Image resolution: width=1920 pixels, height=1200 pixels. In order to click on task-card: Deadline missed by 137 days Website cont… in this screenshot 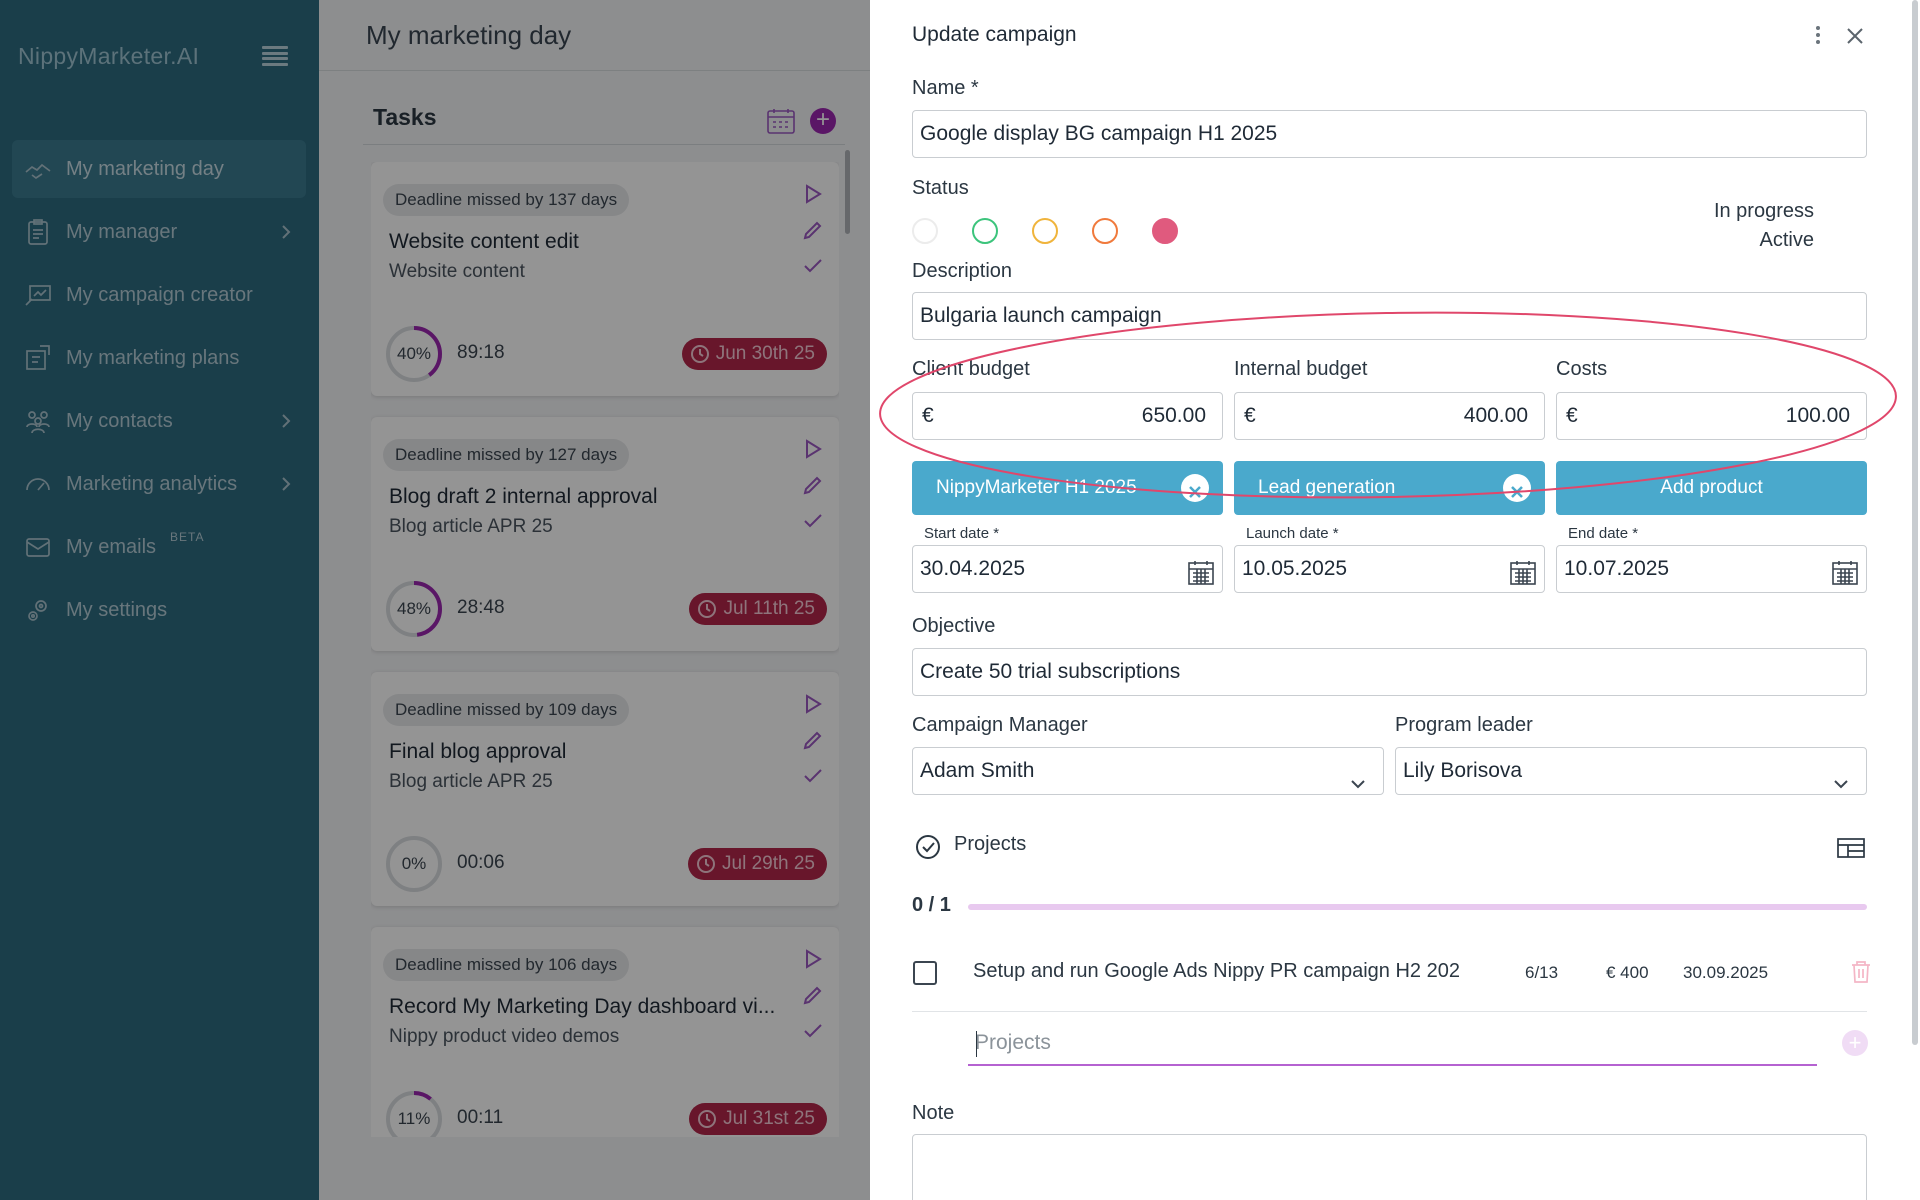, I will do `click(605, 279)`.